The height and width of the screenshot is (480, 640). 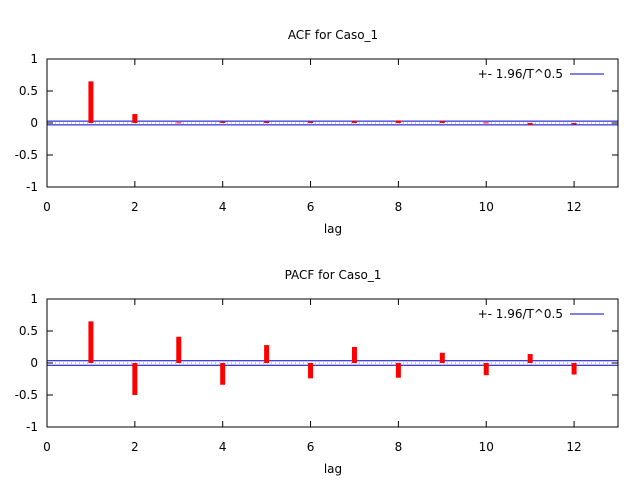 I want to click on chart-title: ACF for Caso_1, so click(x=333, y=35).